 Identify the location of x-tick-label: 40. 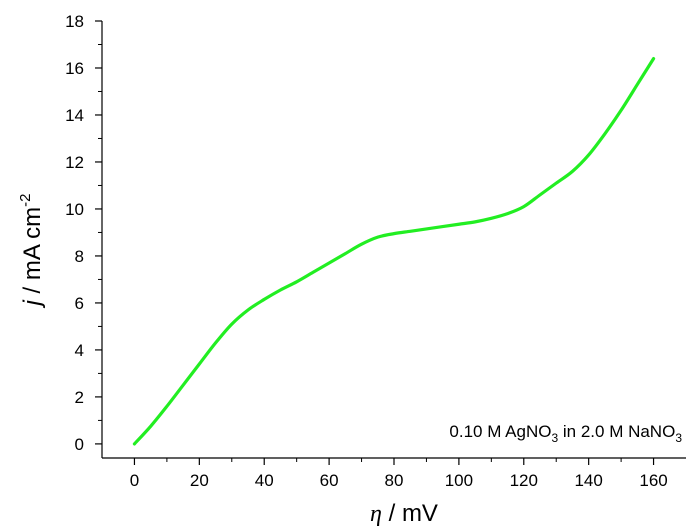
(264, 480).